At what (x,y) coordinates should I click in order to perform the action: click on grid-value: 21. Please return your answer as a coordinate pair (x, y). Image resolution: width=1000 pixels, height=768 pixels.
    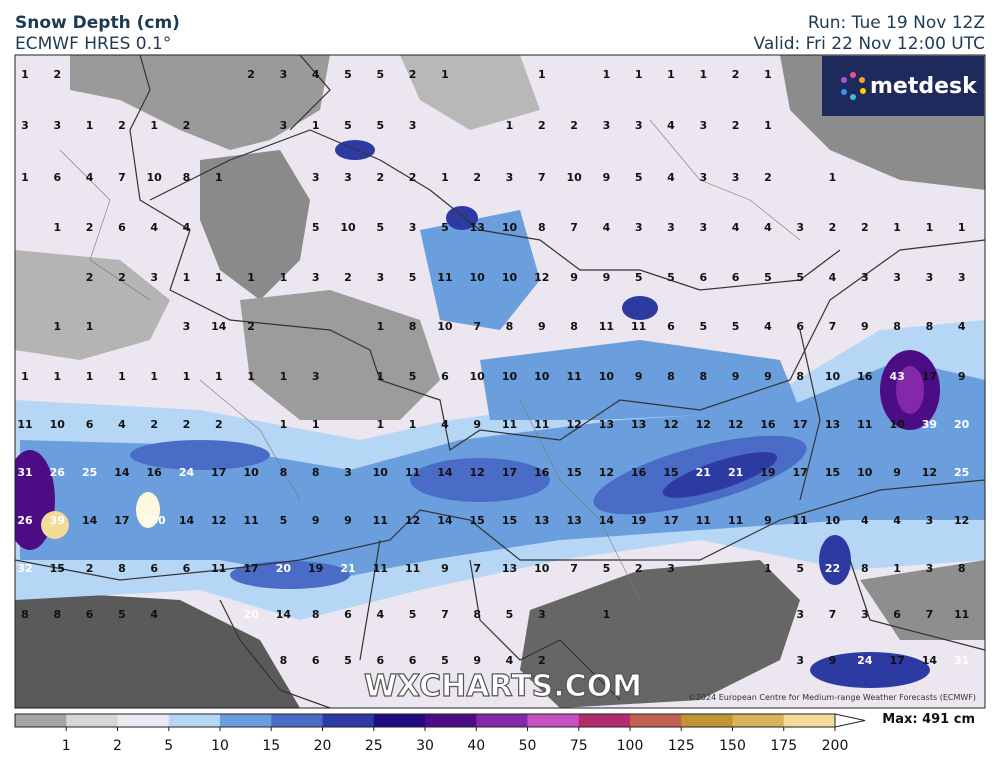
    Looking at the image, I should click on (703, 472).